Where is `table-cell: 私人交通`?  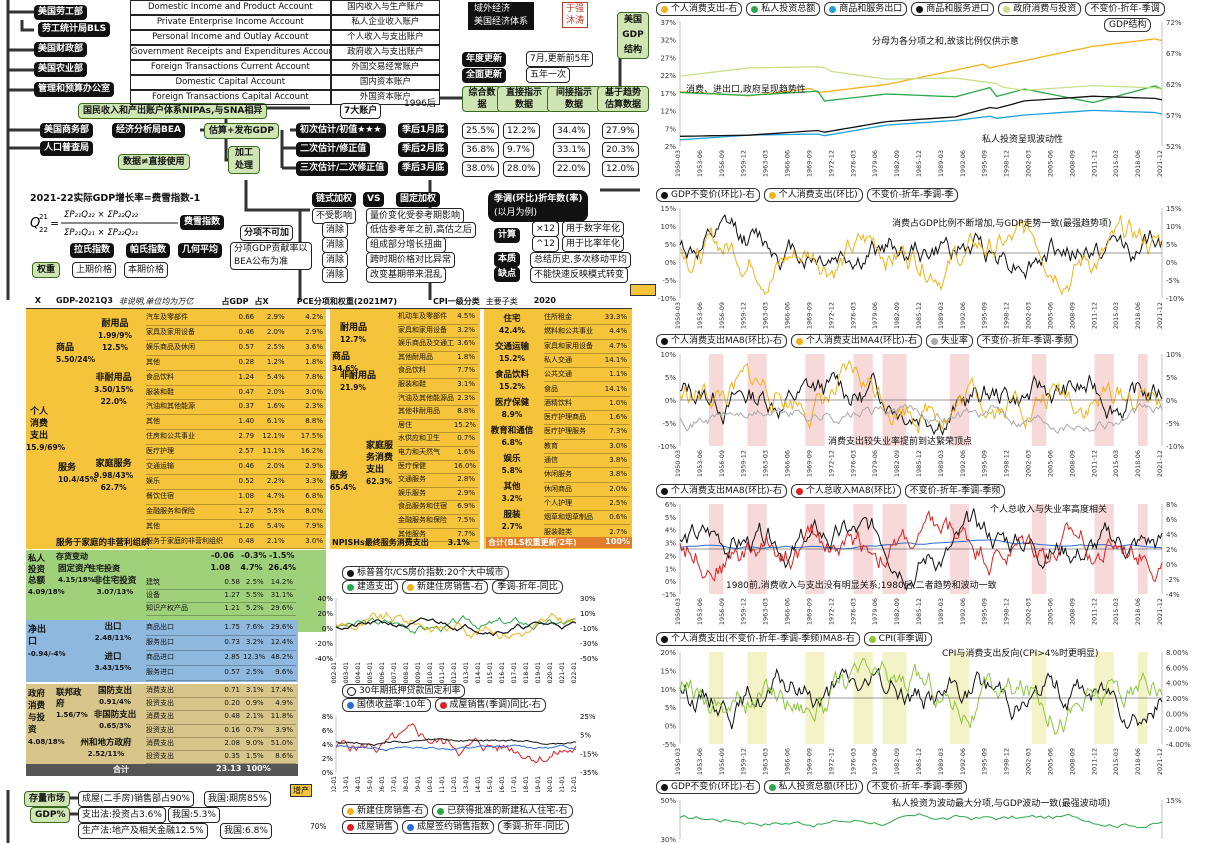 table-cell: 私人交通 is located at coordinates (558, 359).